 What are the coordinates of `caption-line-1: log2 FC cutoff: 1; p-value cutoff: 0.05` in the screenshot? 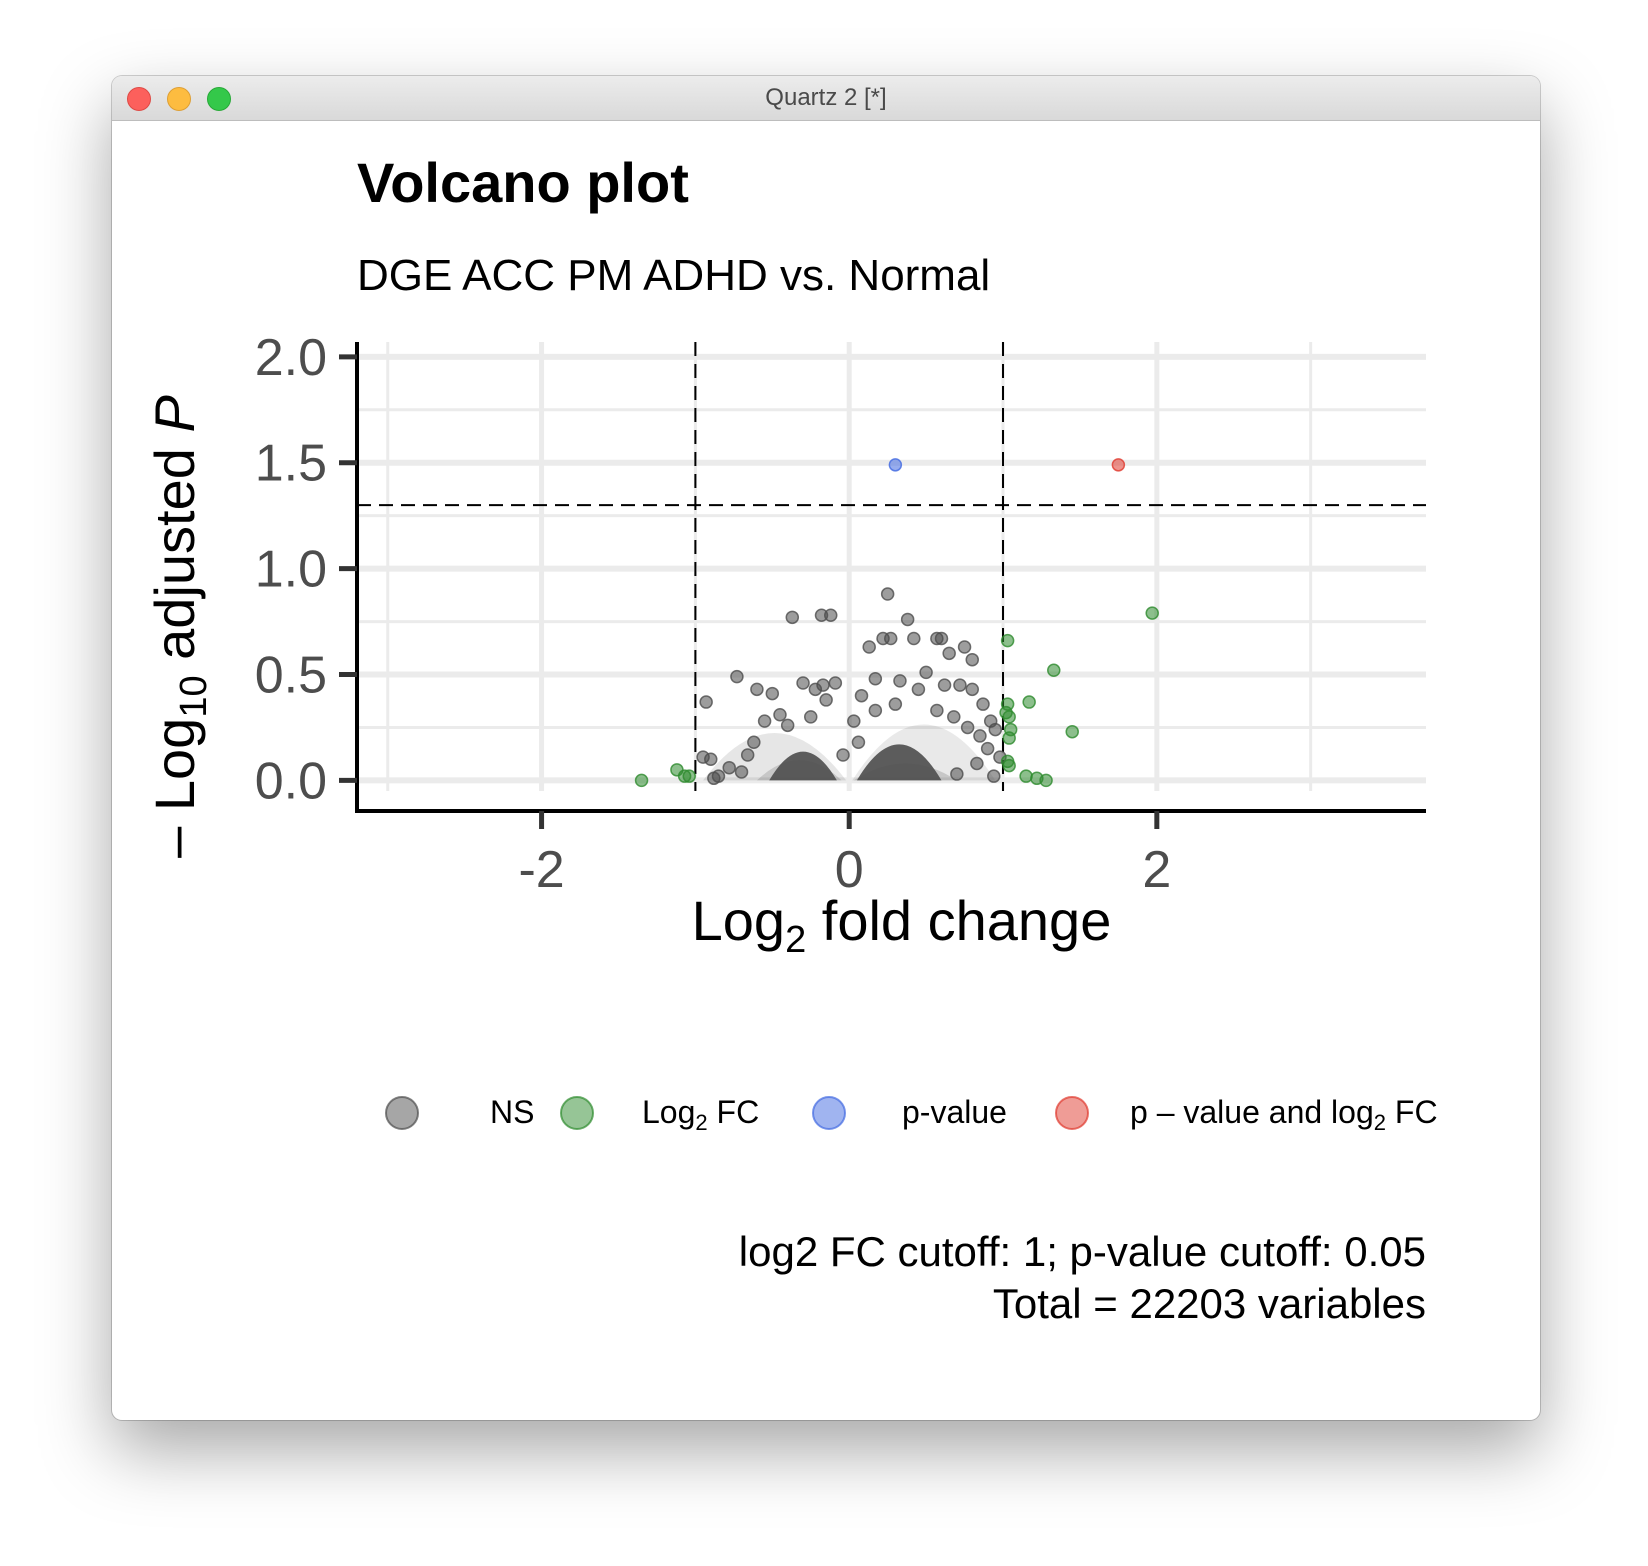 It's located at (1082, 1251).